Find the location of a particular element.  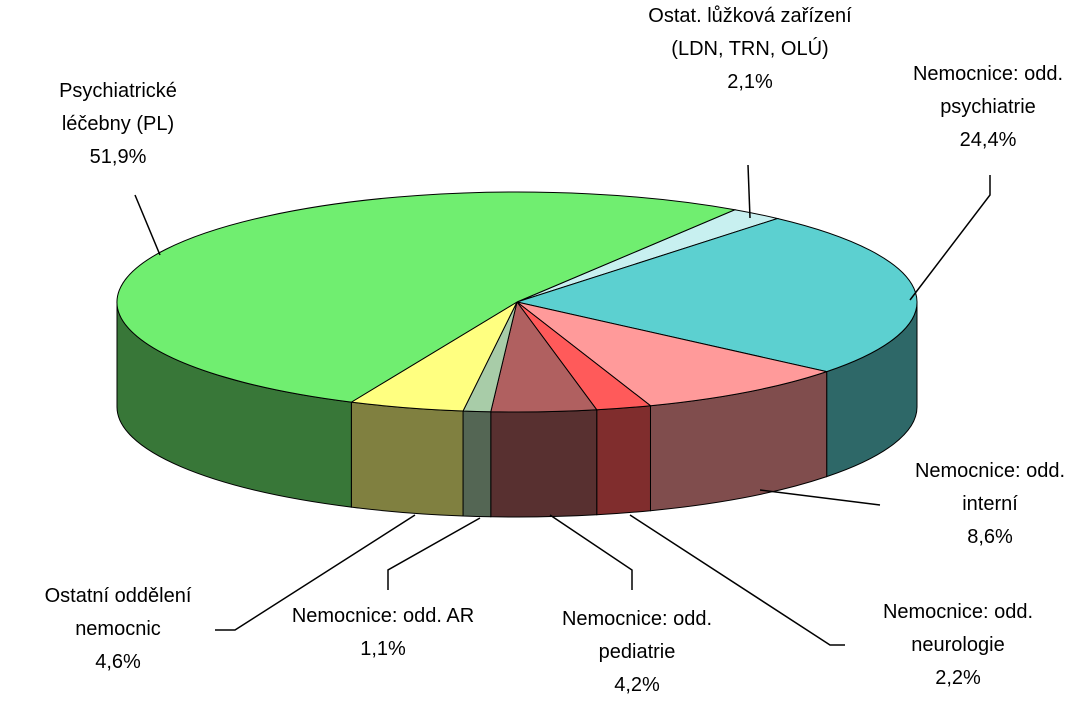

data-label: Nemocnice: odd. AR 1,1% is located at coordinates (383, 633).